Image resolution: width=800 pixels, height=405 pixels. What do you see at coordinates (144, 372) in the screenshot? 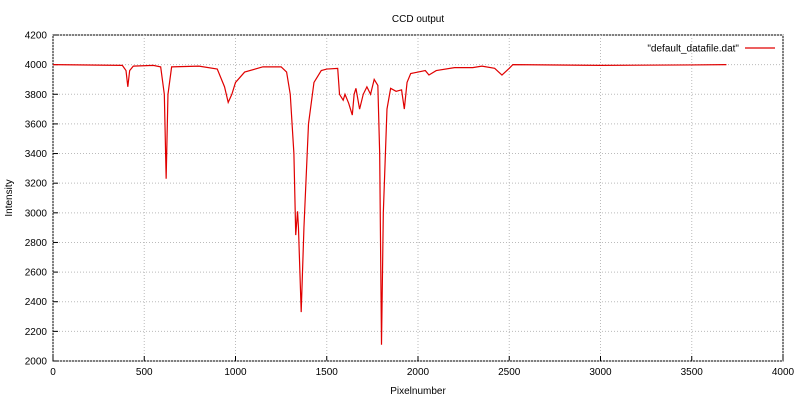
I see `x-tick-label: 500` at bounding box center [144, 372].